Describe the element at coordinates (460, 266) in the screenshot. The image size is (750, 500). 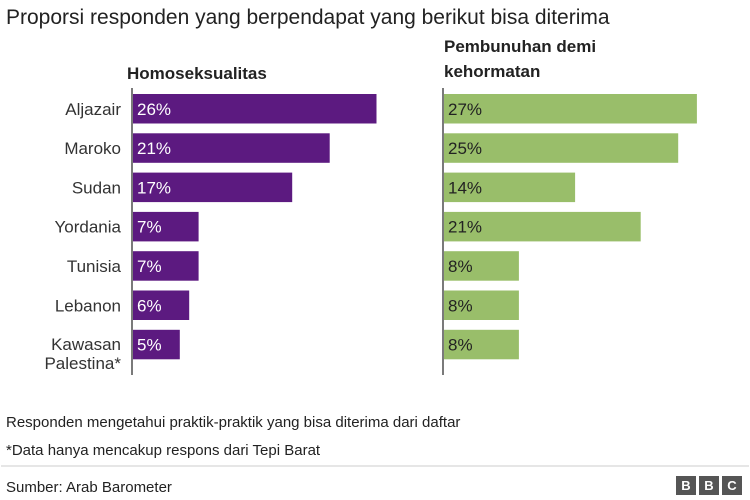
I see `value-label-pembunuhan-demi-kehormatan-tunisia: 8%` at that location.